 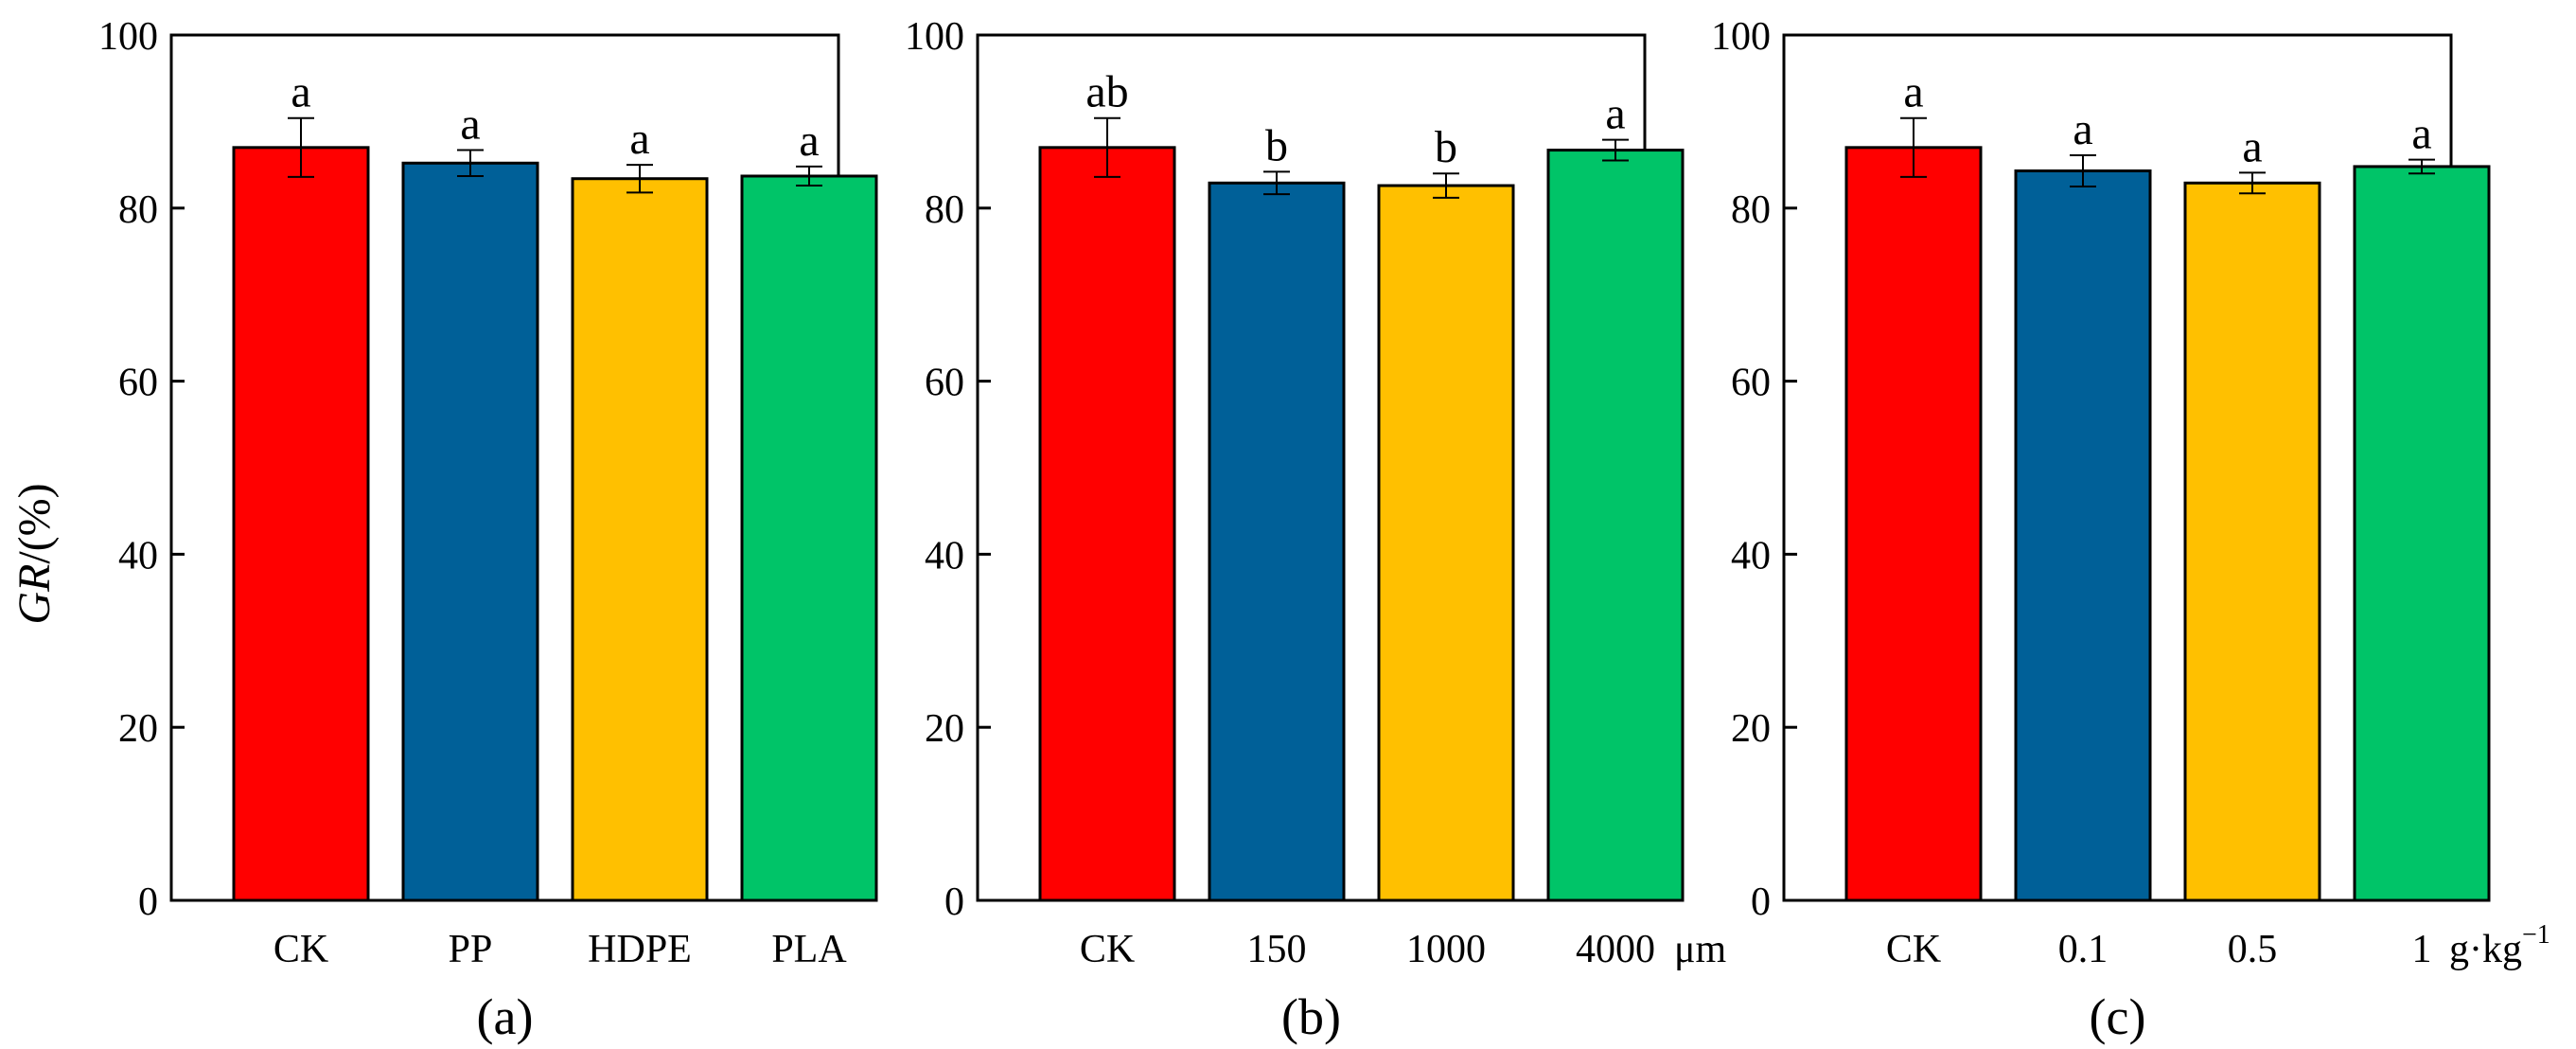 I want to click on category-label: 1000, so click(x=1446, y=949).